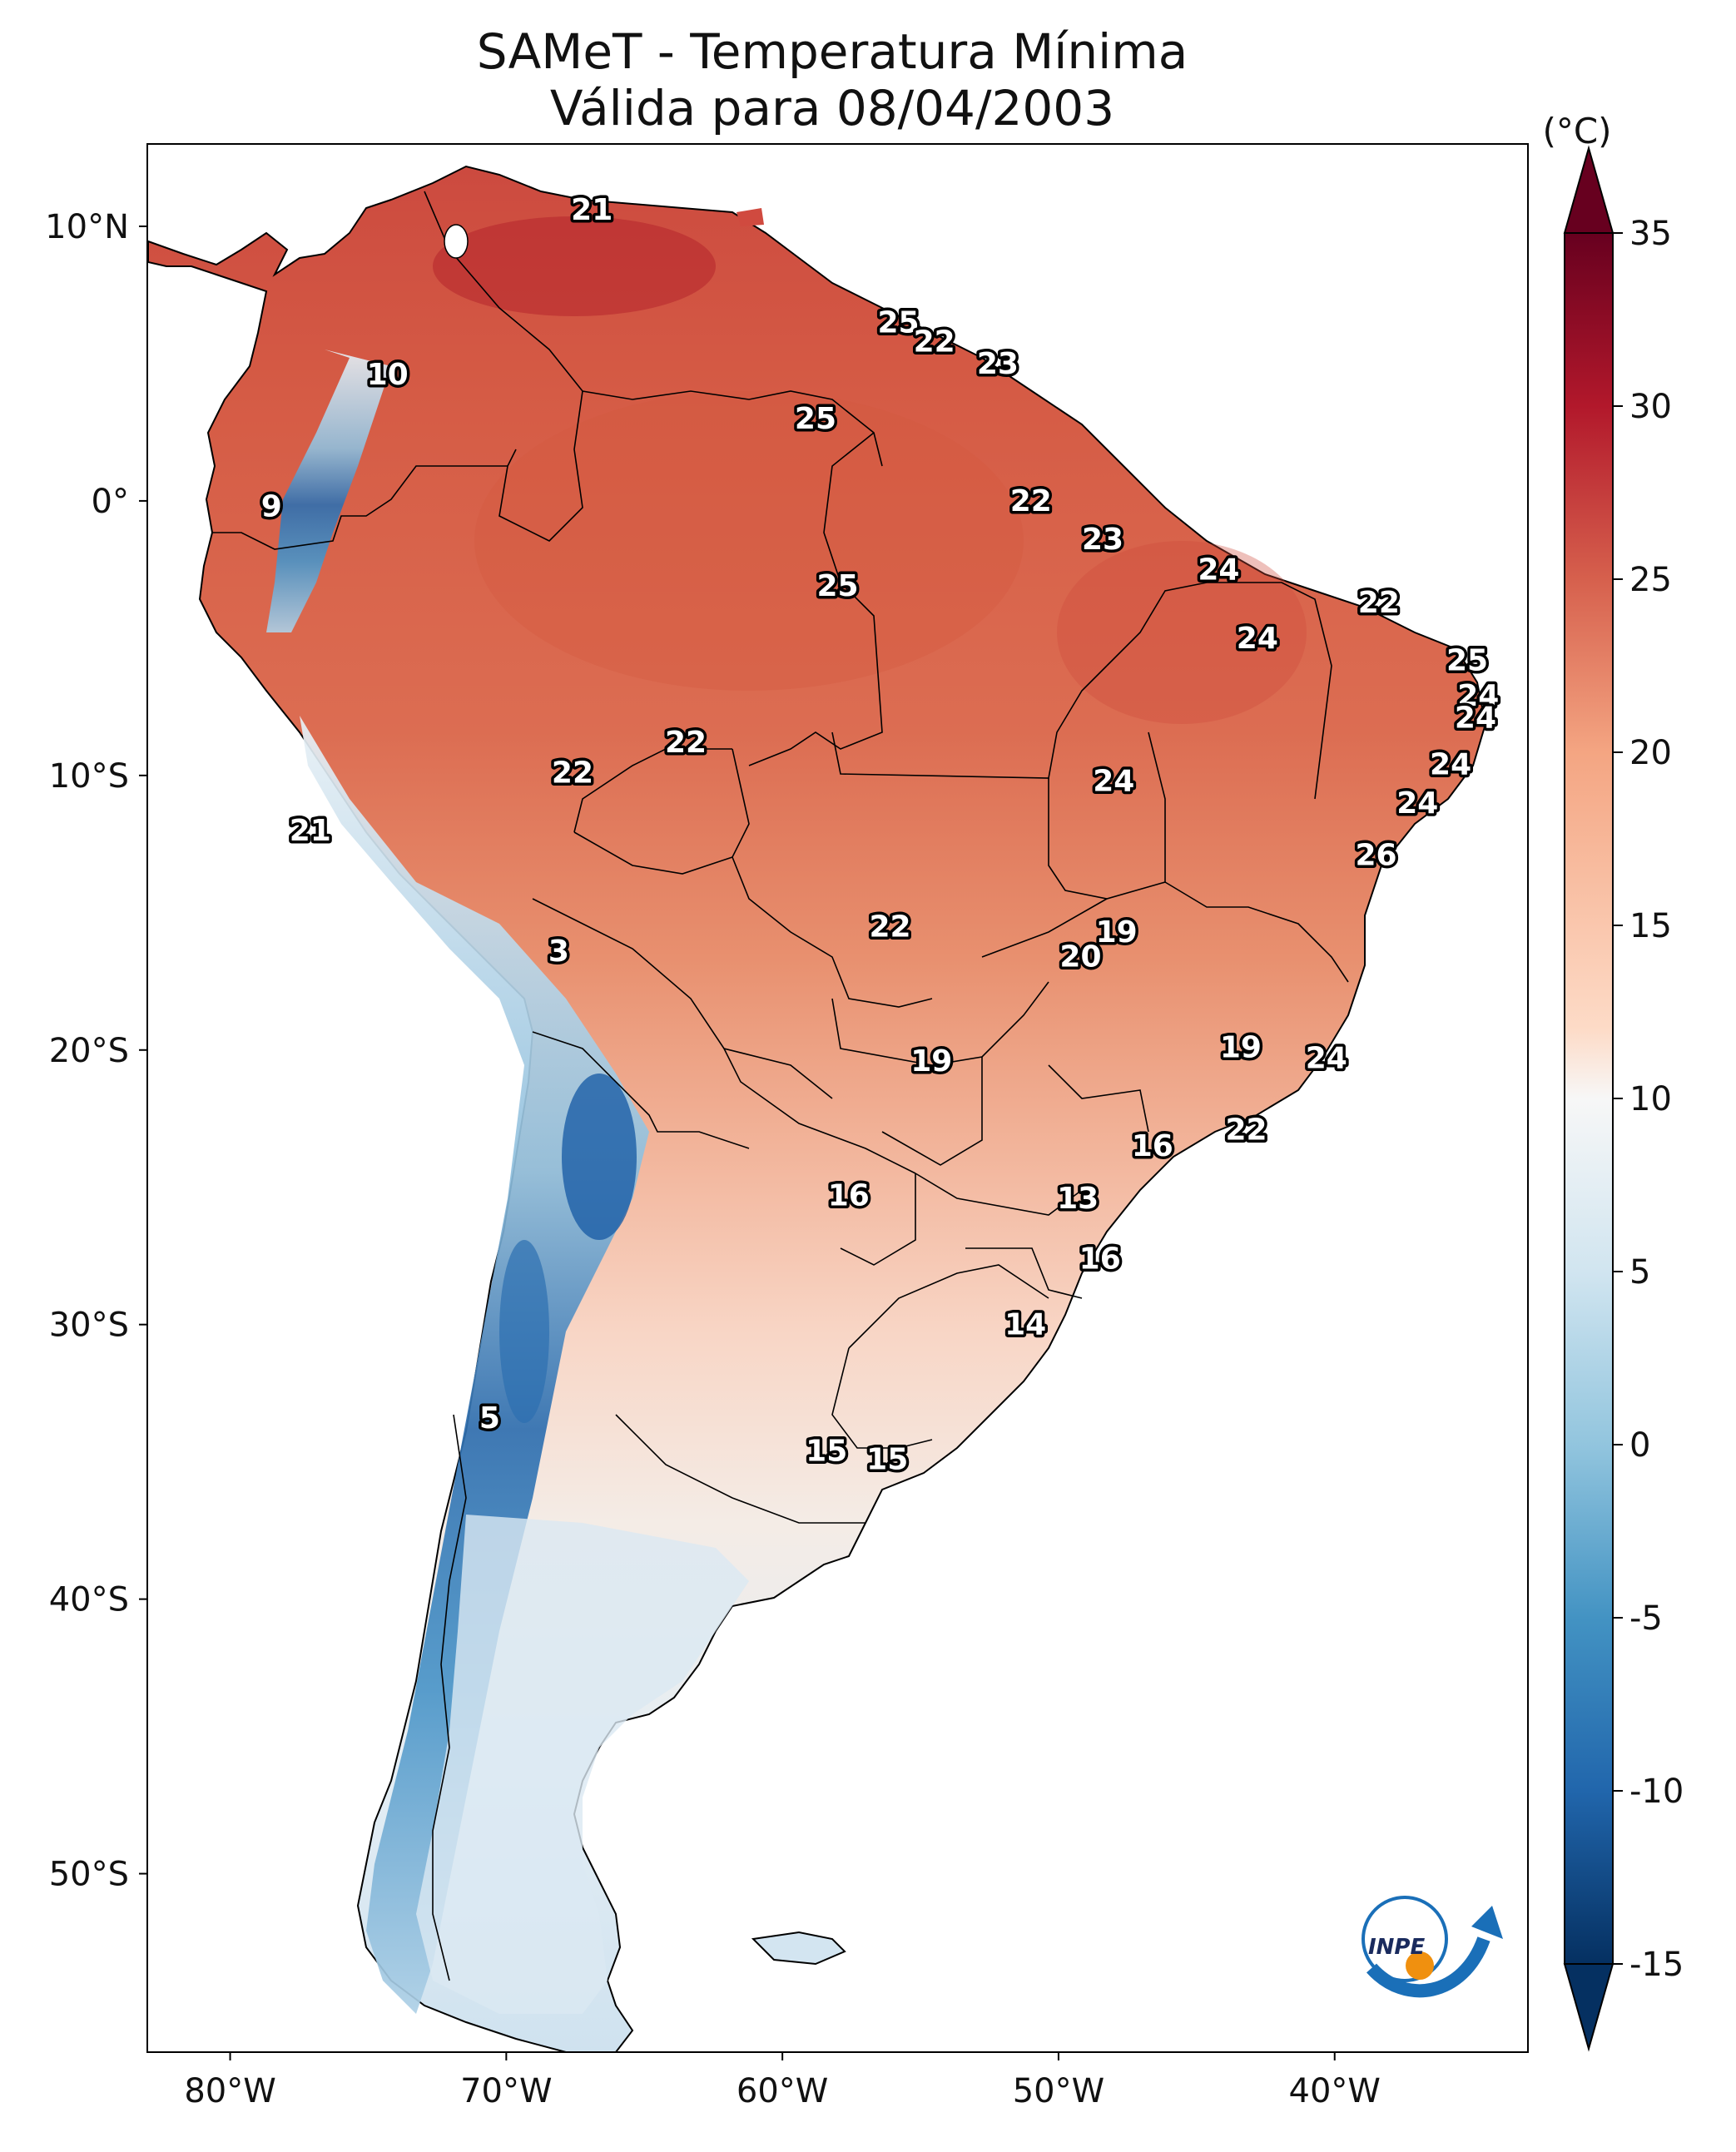 The height and width of the screenshot is (2152, 1736). What do you see at coordinates (1651, 926) in the screenshot?
I see `colorbar-tick-label: 15` at bounding box center [1651, 926].